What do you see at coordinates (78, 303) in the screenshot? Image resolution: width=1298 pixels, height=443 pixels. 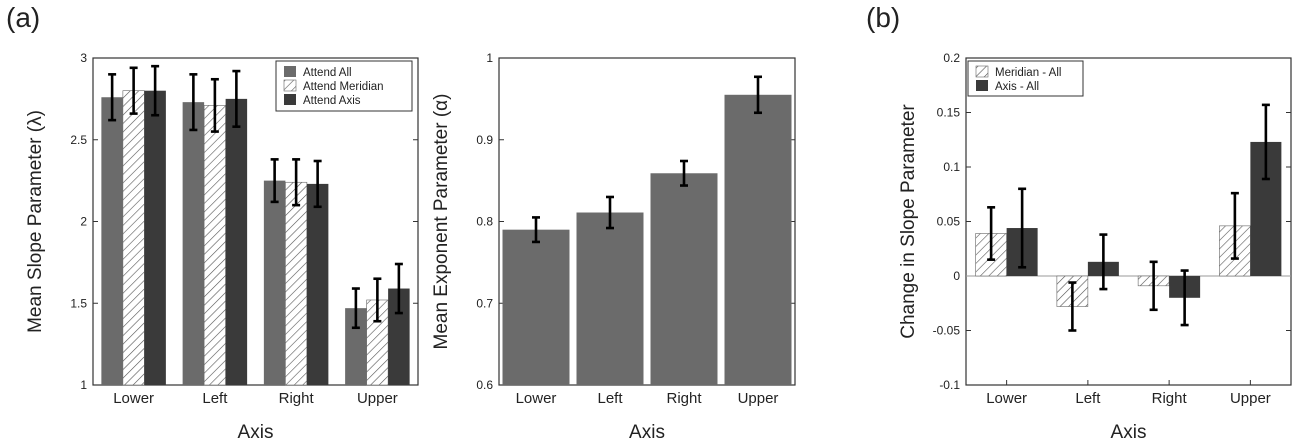 I see `y-tick-label: 1.5` at bounding box center [78, 303].